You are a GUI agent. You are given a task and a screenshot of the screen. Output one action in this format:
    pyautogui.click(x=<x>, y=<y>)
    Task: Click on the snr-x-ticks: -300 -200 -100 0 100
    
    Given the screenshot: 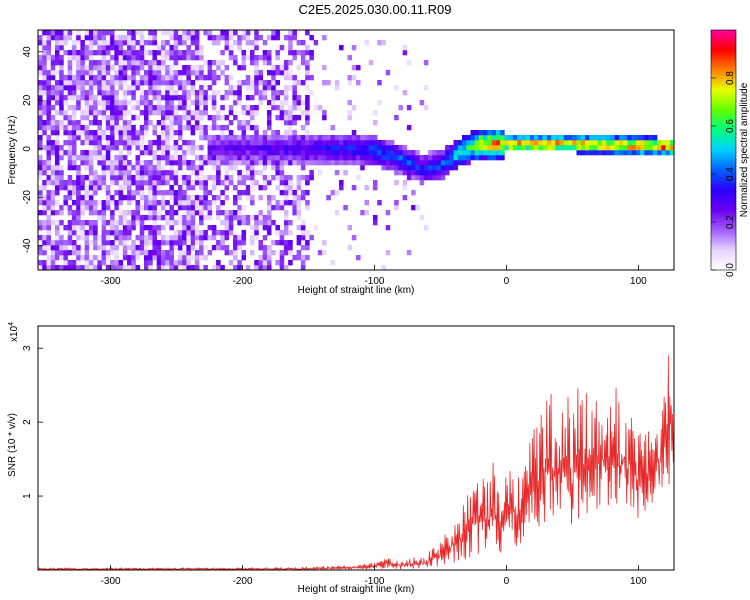 What is the action you would take?
    pyautogui.click(x=374, y=576)
    